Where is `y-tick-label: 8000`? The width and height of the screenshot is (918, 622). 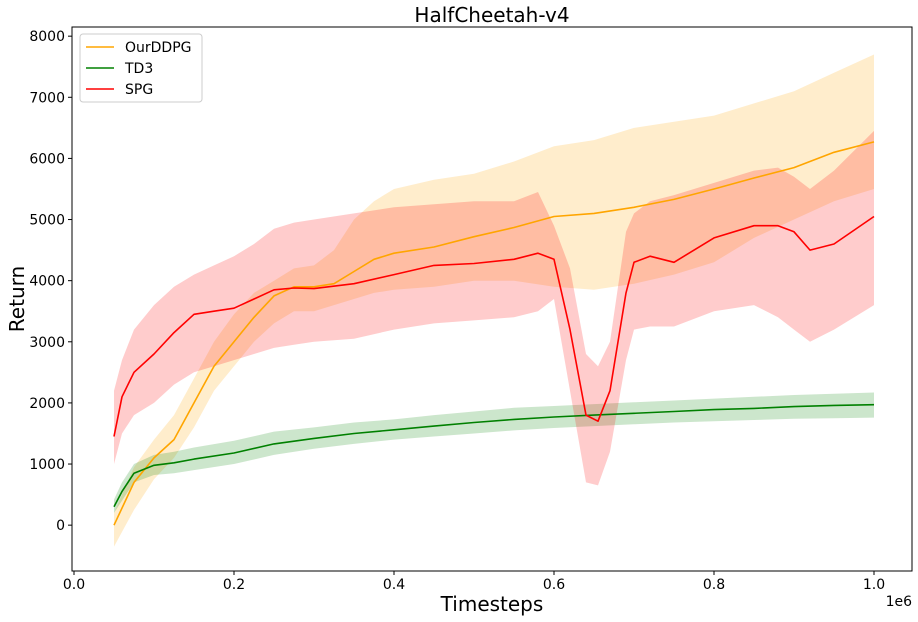
y-tick-label: 8000 is located at coordinates (47, 37).